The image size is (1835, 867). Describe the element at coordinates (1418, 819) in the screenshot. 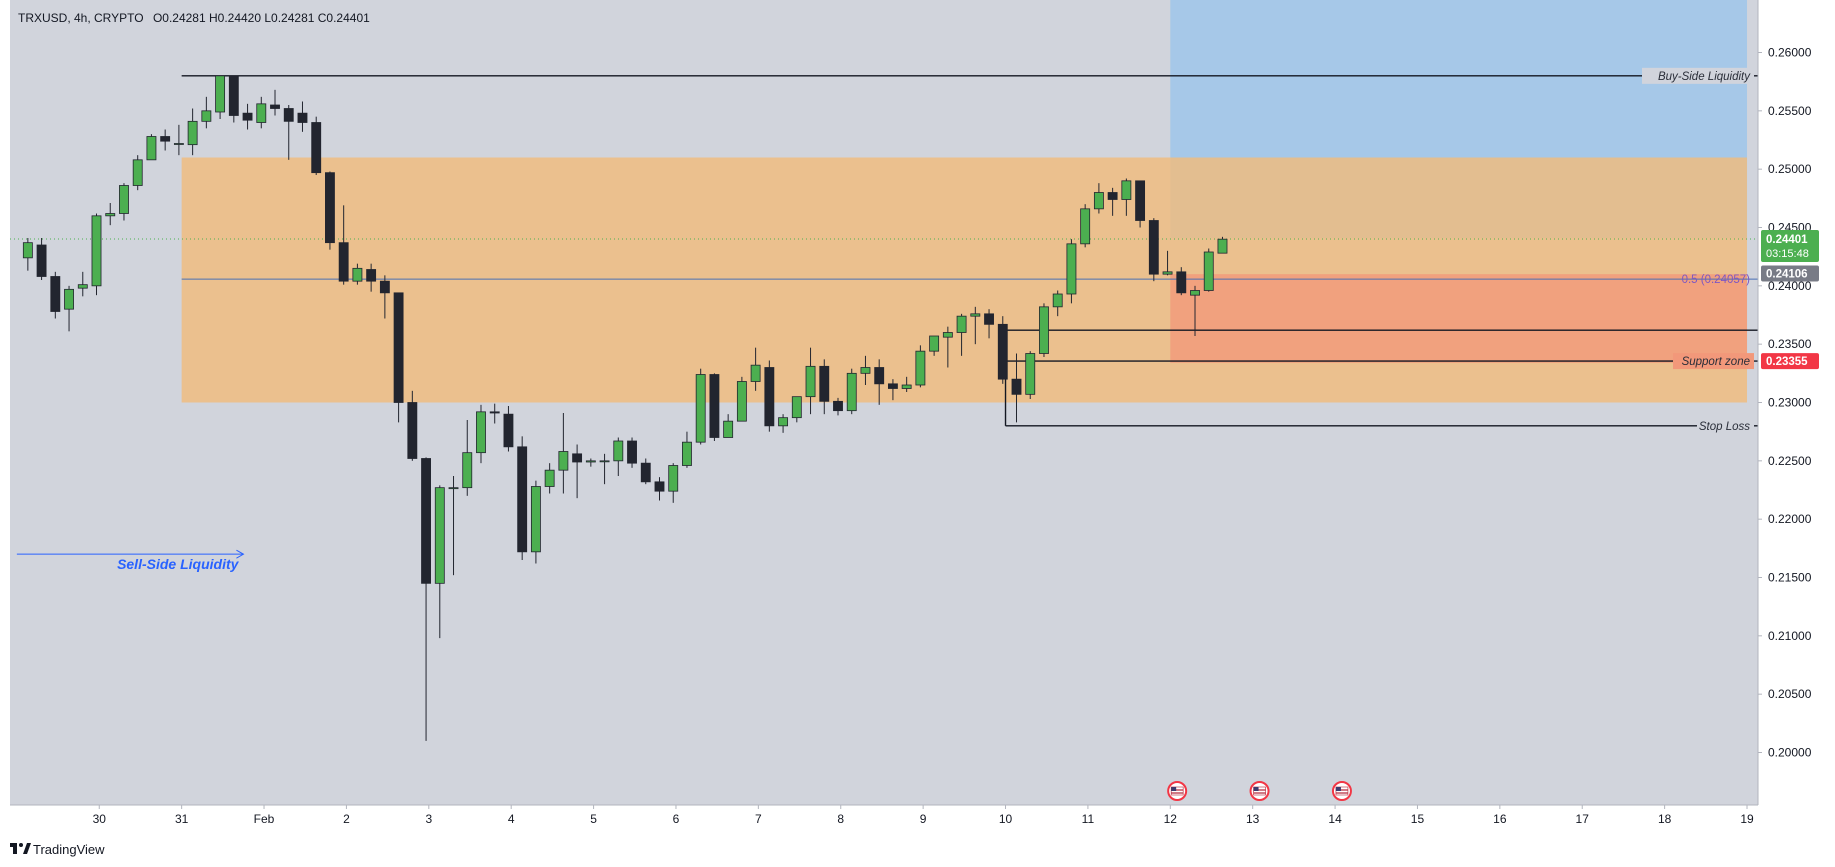

I see `time-tick-label: 15` at that location.